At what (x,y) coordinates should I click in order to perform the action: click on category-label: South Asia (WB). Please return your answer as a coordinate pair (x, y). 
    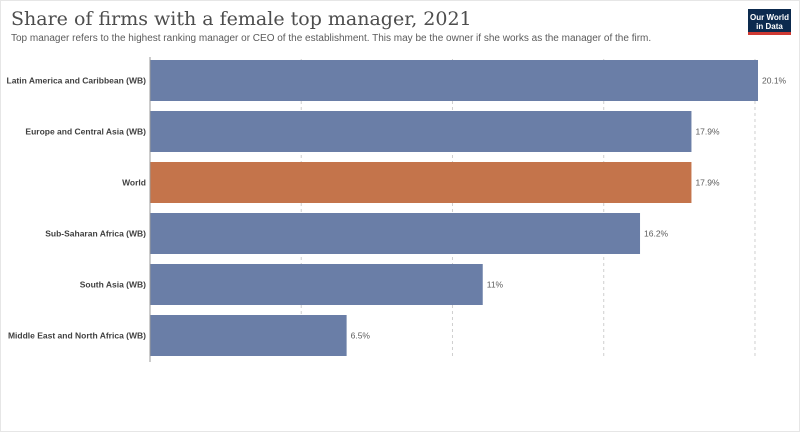
    Looking at the image, I should click on (113, 285).